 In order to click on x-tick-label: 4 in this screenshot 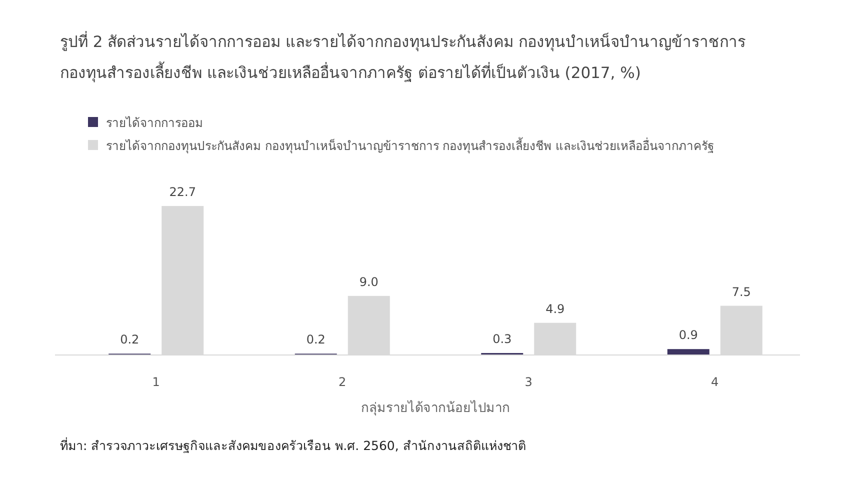, I will do `click(715, 382)`.